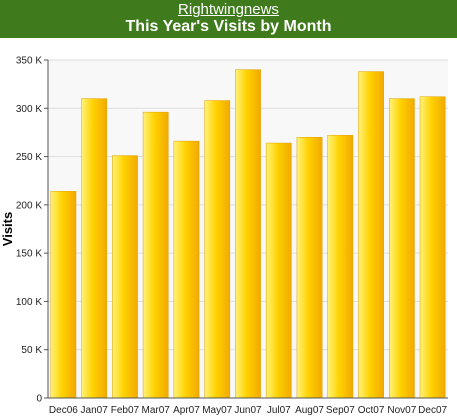  What do you see at coordinates (29, 157) in the screenshot?
I see `y-tick-label: 250 K` at bounding box center [29, 157].